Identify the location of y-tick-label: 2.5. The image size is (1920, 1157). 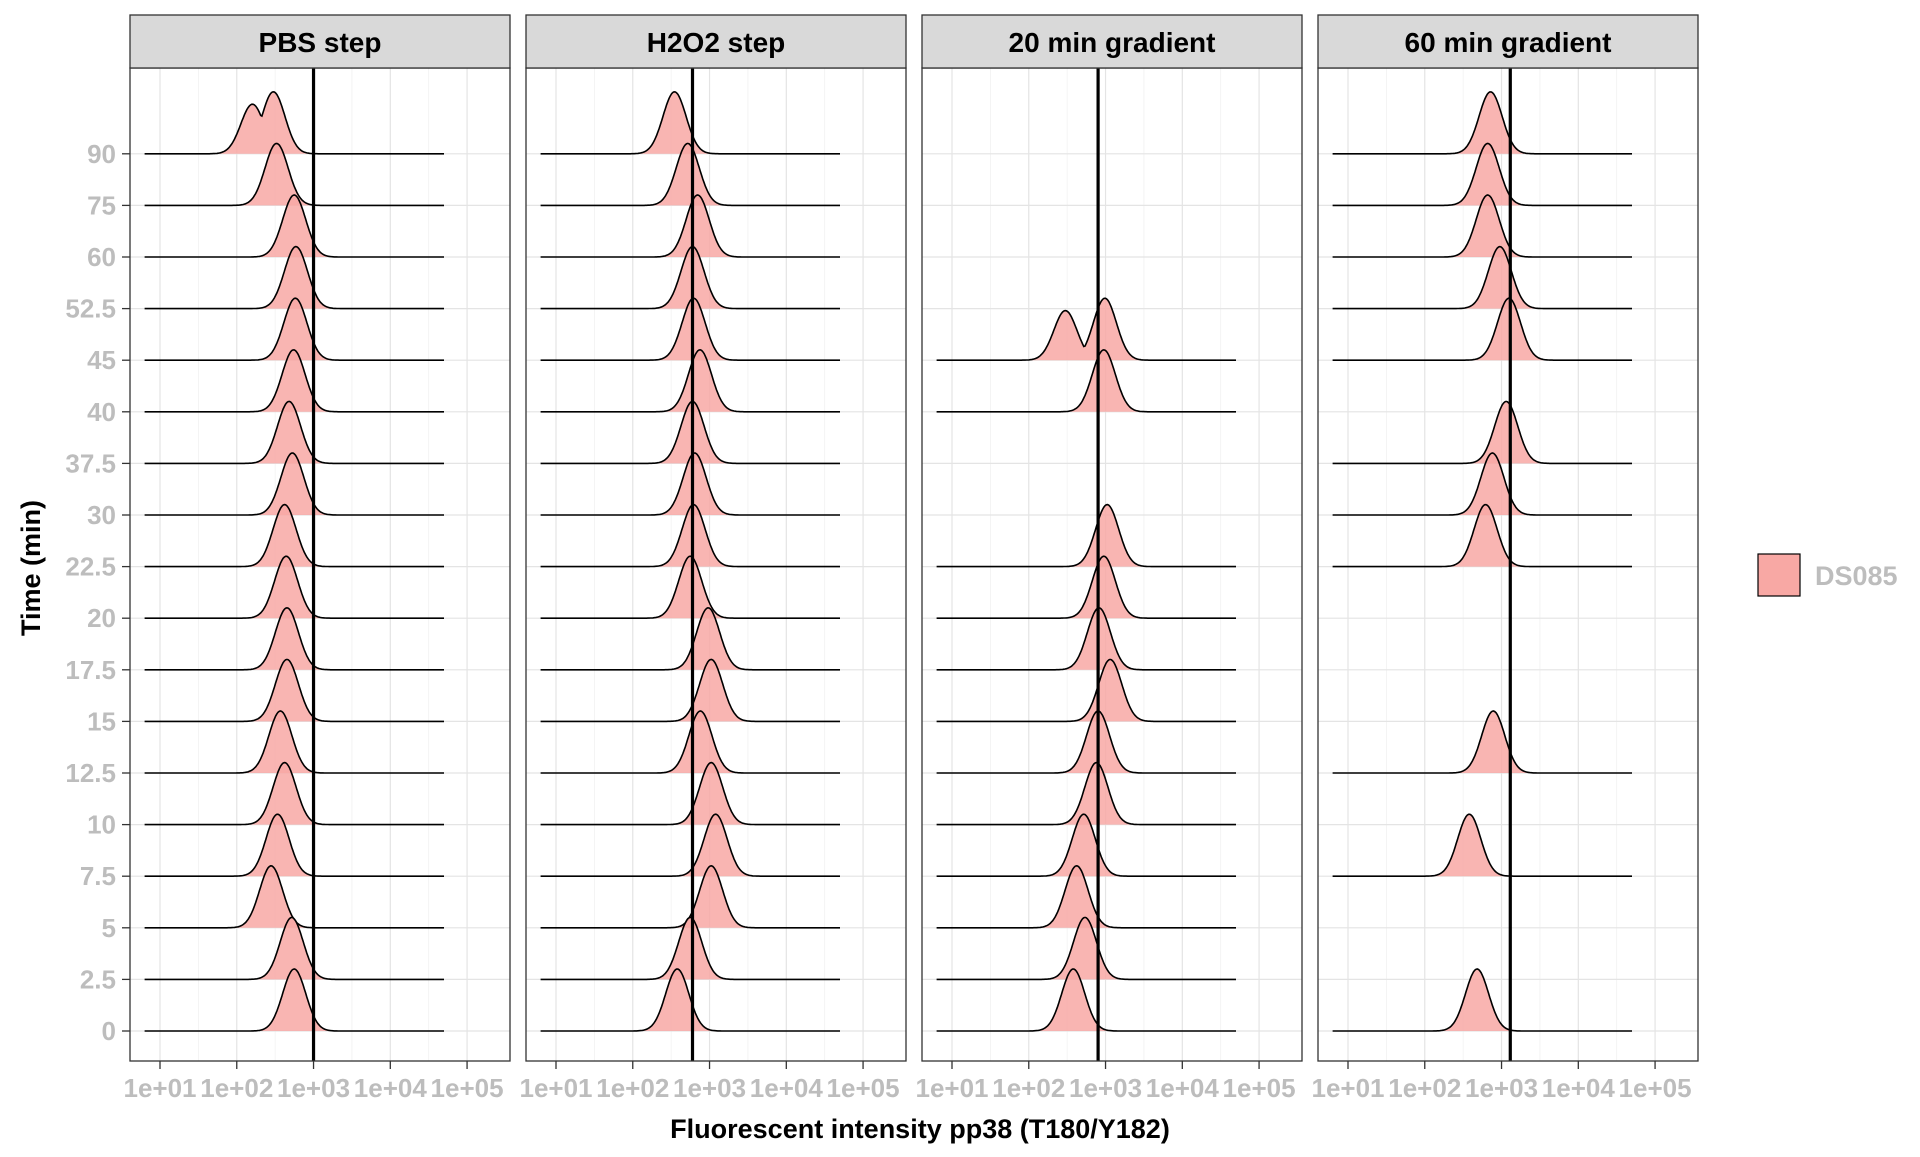
(98, 979).